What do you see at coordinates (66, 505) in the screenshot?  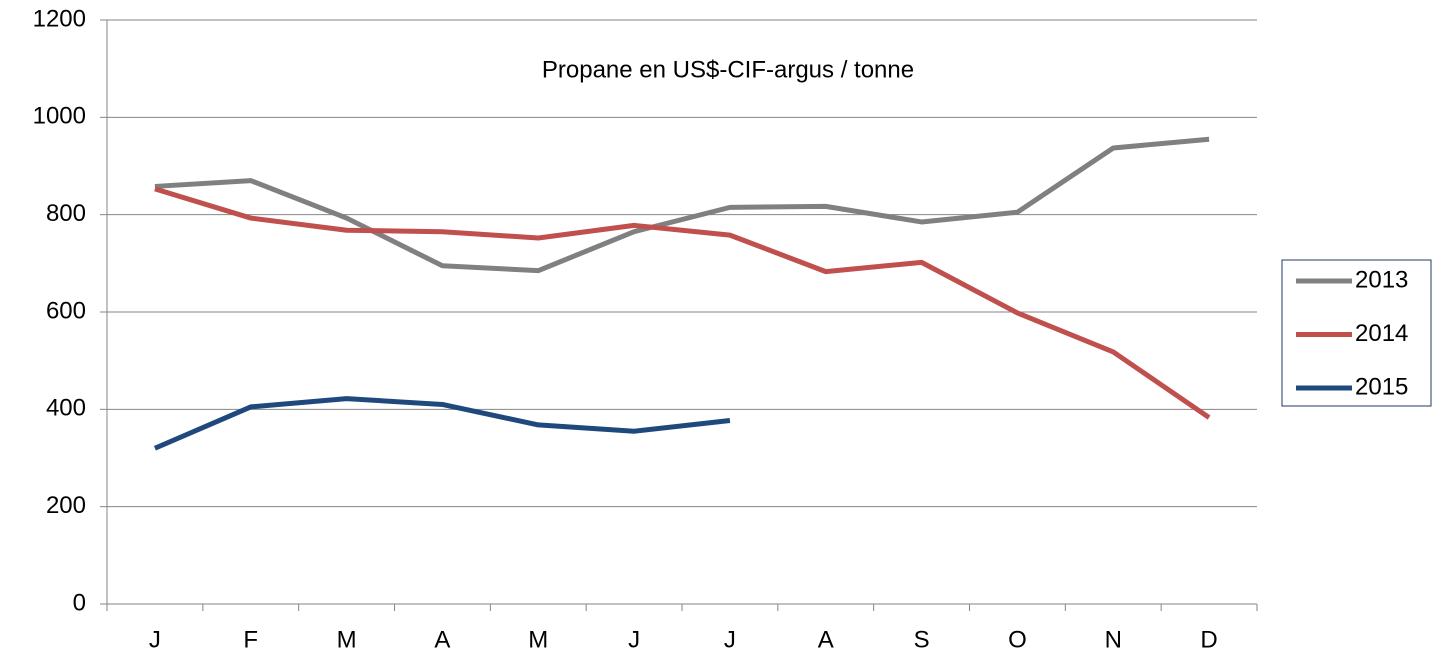 I see `y-tick-label: 200` at bounding box center [66, 505].